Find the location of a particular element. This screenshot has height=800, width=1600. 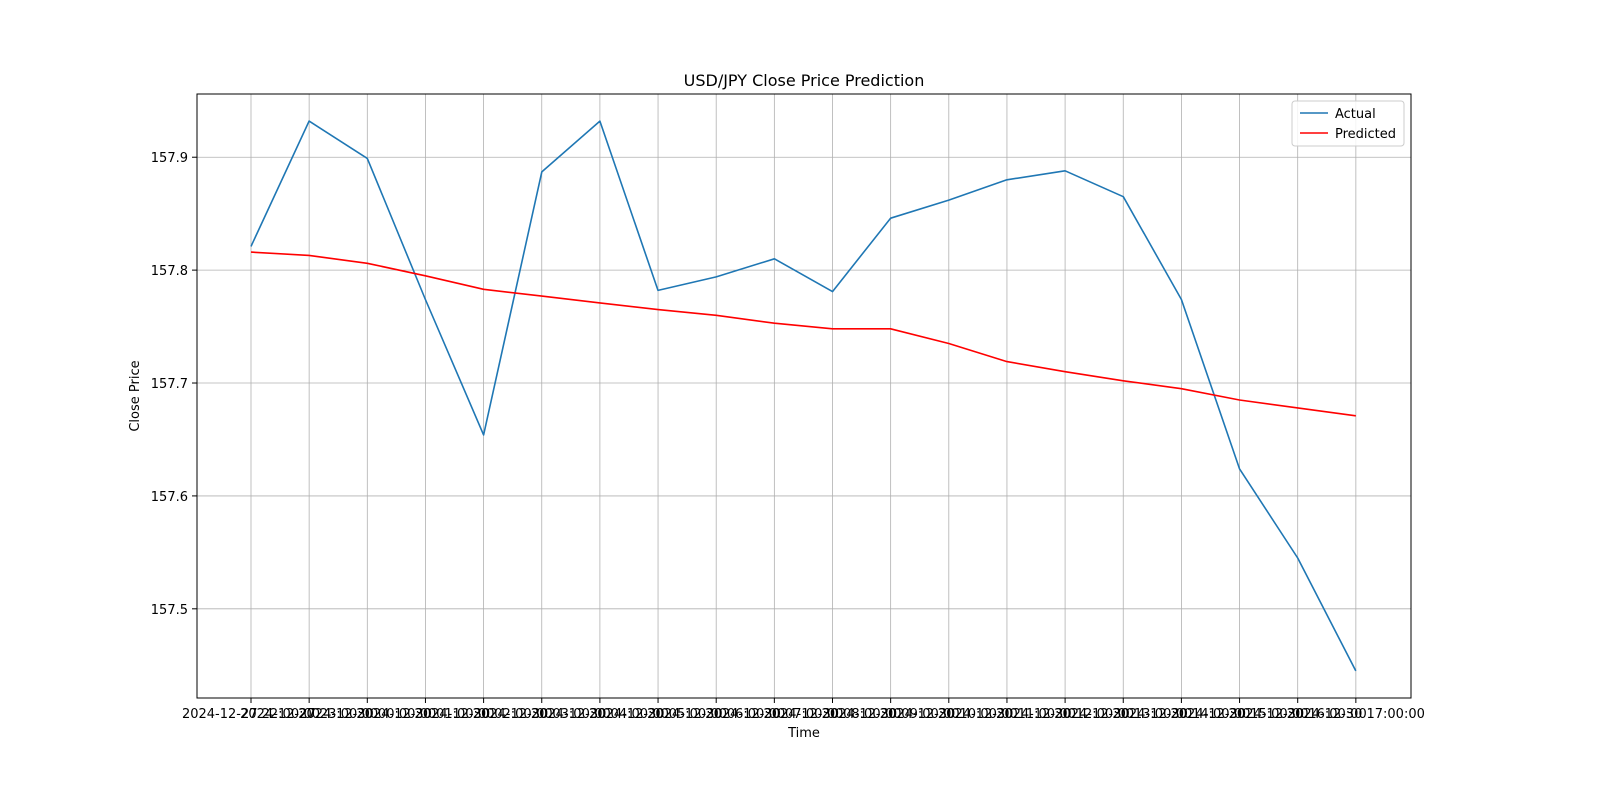

x-tick-label: 2024-12-30 08:00:00 is located at coordinates (832, 714).